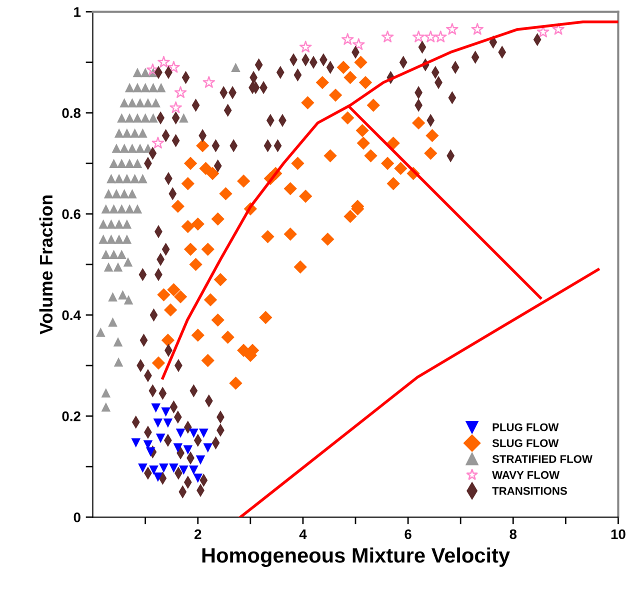 The width and height of the screenshot is (627, 589). Describe the element at coordinates (525, 443) in the screenshot. I see `legend-label: SLUG FLOW` at that location.